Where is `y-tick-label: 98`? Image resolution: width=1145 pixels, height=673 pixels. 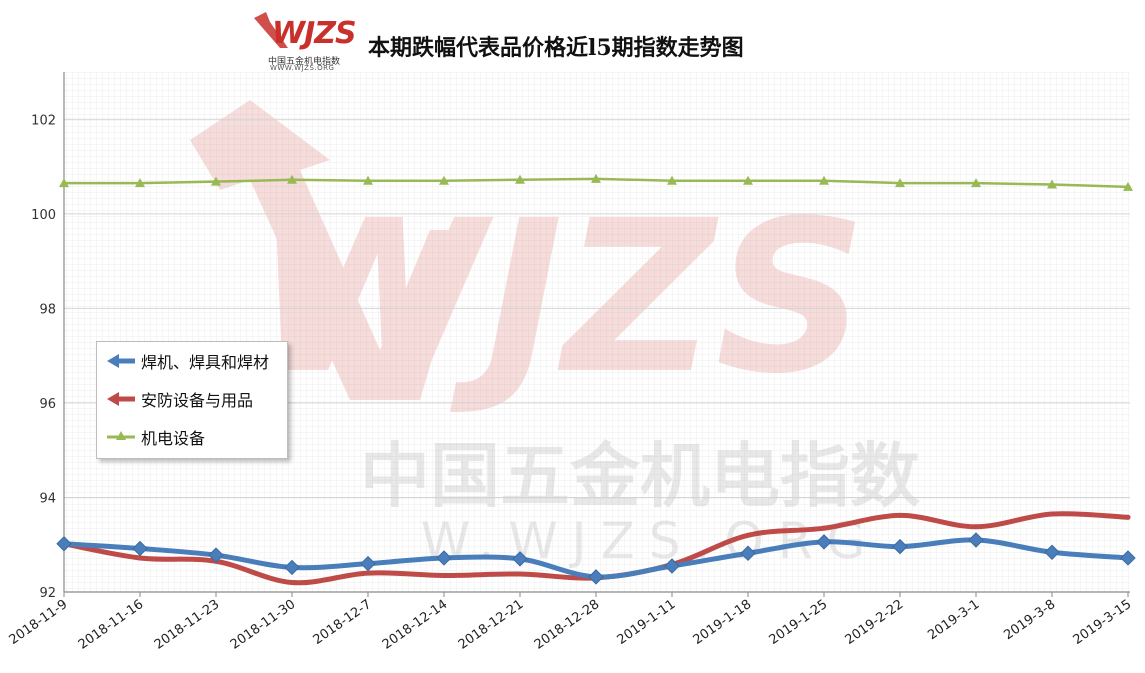
y-tick-label: 98 is located at coordinates (47, 309).